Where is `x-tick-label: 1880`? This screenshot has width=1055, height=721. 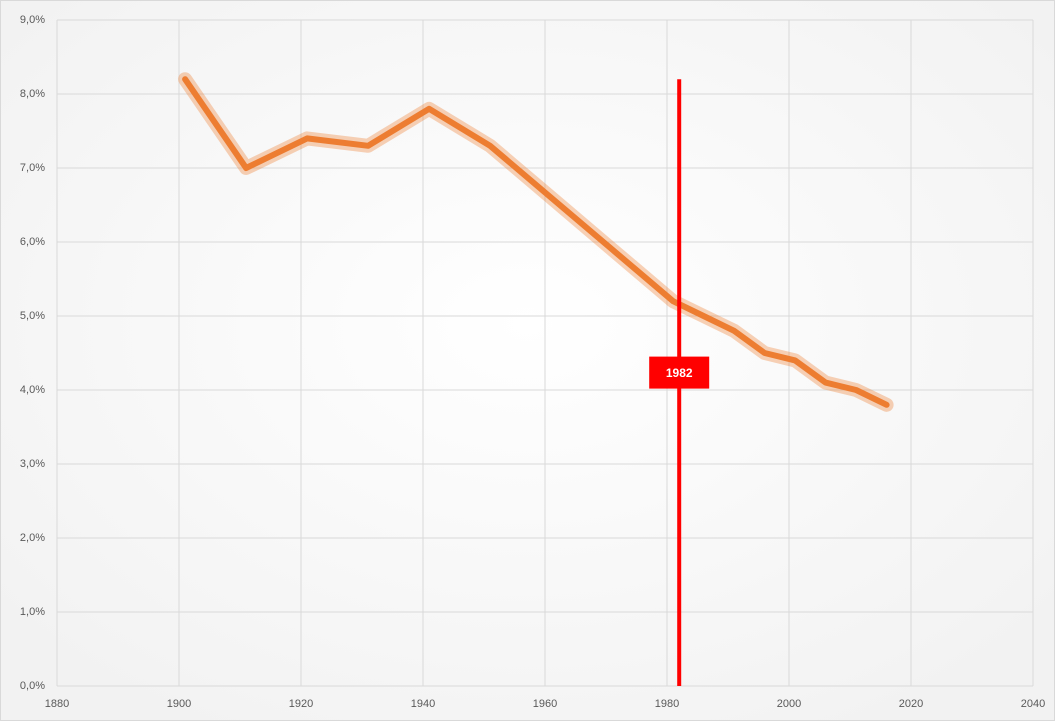 x-tick-label: 1880 is located at coordinates (57, 704).